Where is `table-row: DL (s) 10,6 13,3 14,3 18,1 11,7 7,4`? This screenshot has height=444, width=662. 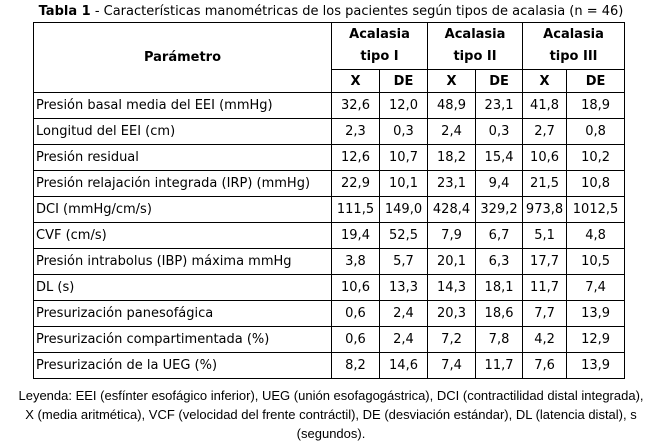
table-row: DL (s) 10,6 13,3 14,3 18,1 11,7 7,4 is located at coordinates (329, 287).